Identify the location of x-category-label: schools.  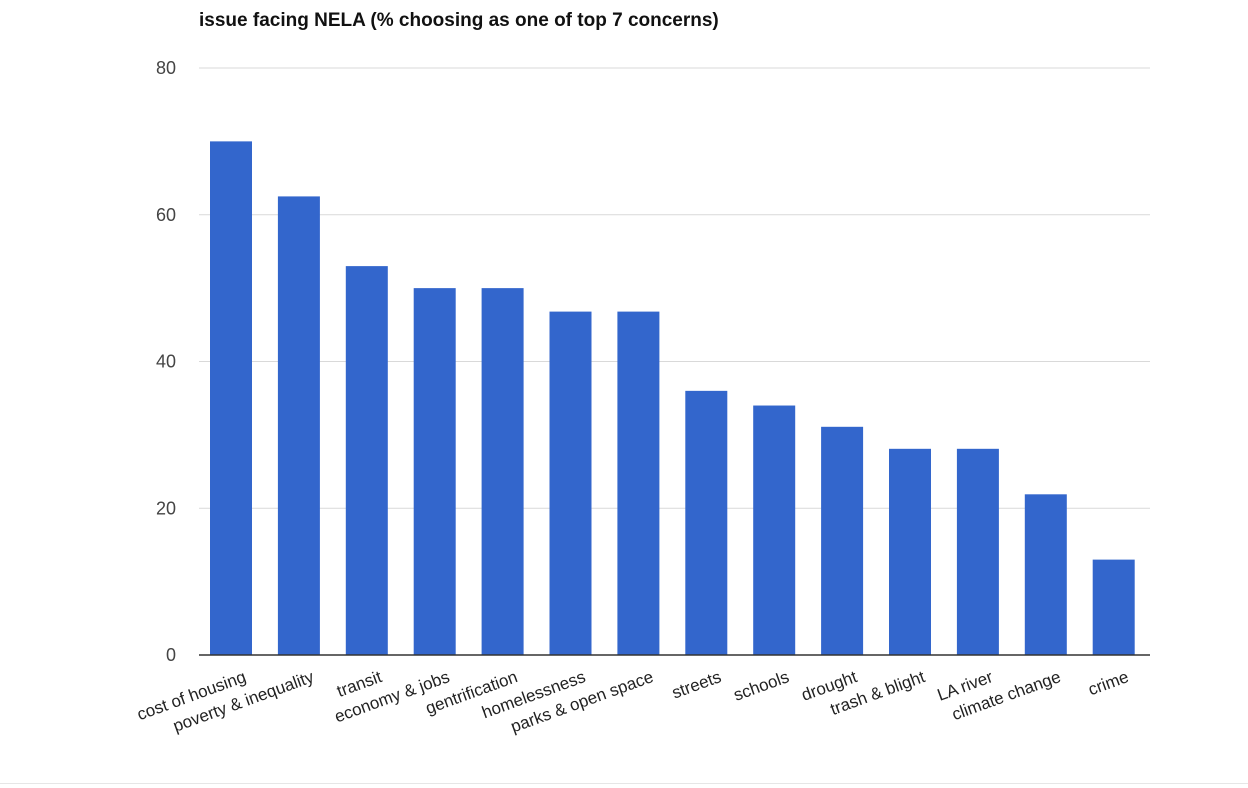
(761, 686).